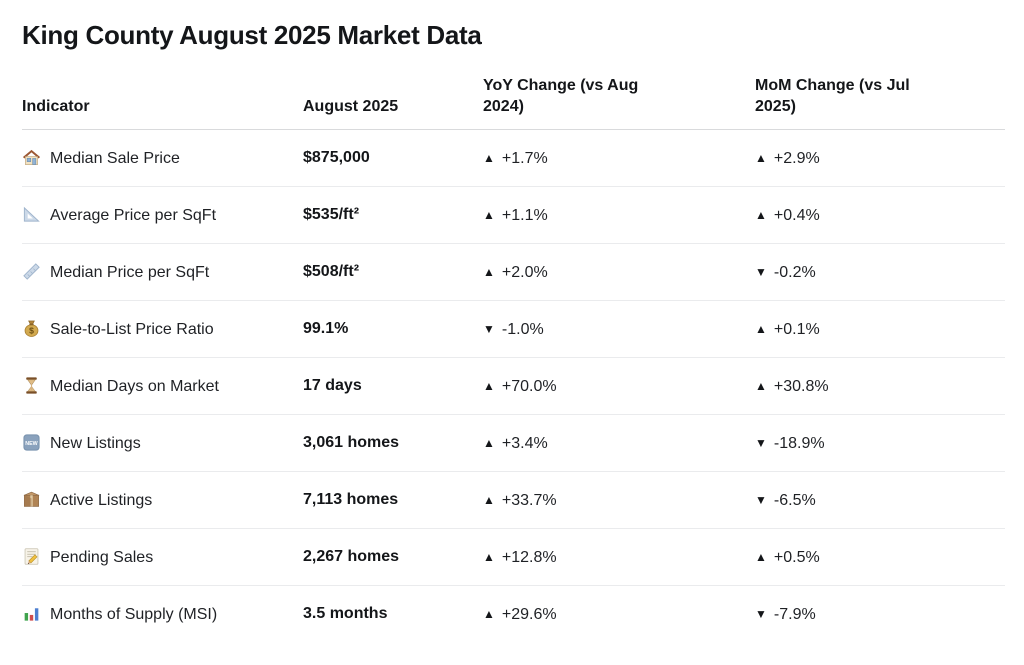 The width and height of the screenshot is (1024, 665). What do you see at coordinates (529, 500) in the screenshot?
I see `yoy-value: +33.7%` at bounding box center [529, 500].